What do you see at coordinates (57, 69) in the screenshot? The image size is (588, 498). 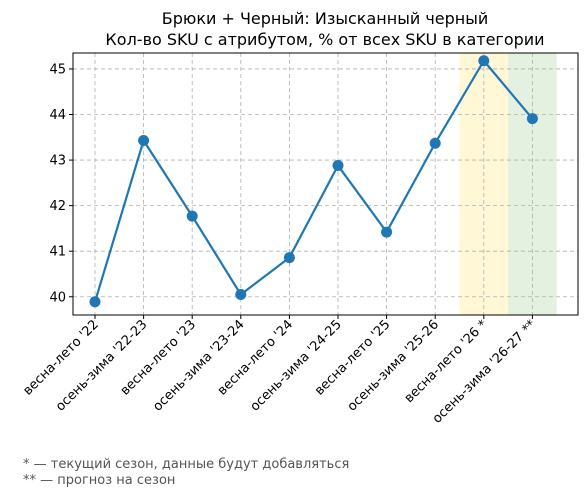 I see `y-tick-label: 45` at bounding box center [57, 69].